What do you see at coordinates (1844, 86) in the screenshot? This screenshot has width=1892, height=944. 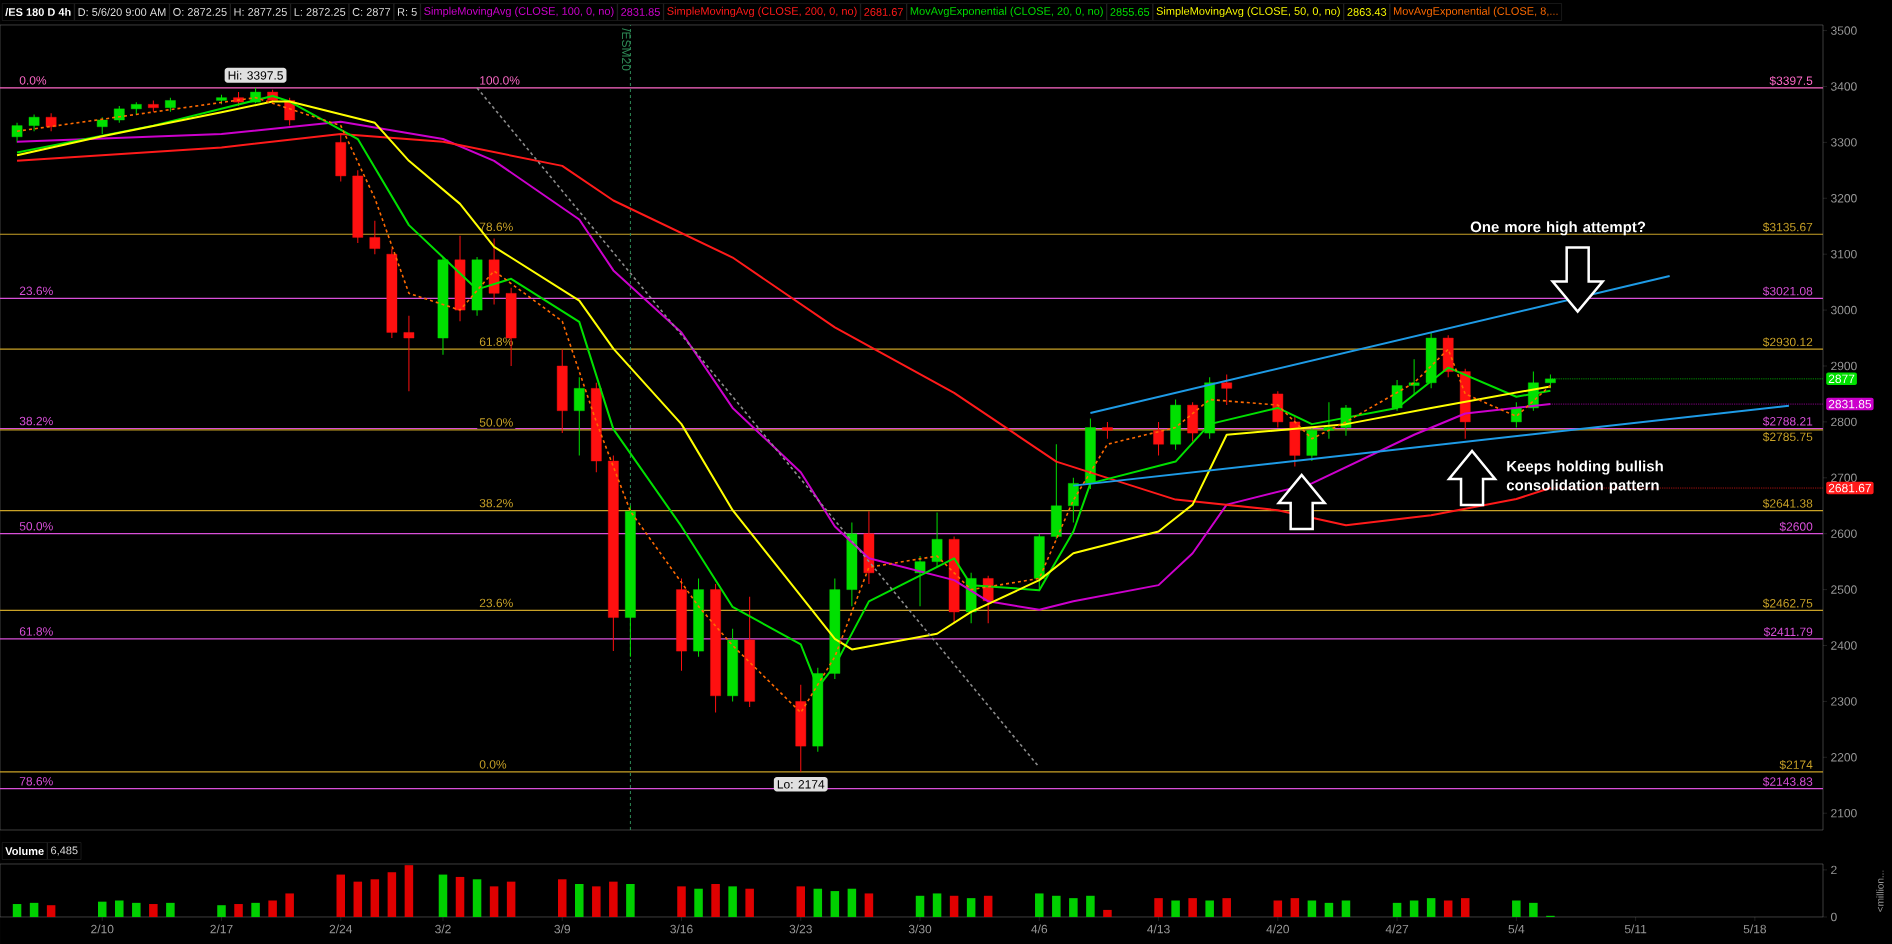 I see `y-tick-label: 3400` at bounding box center [1844, 86].